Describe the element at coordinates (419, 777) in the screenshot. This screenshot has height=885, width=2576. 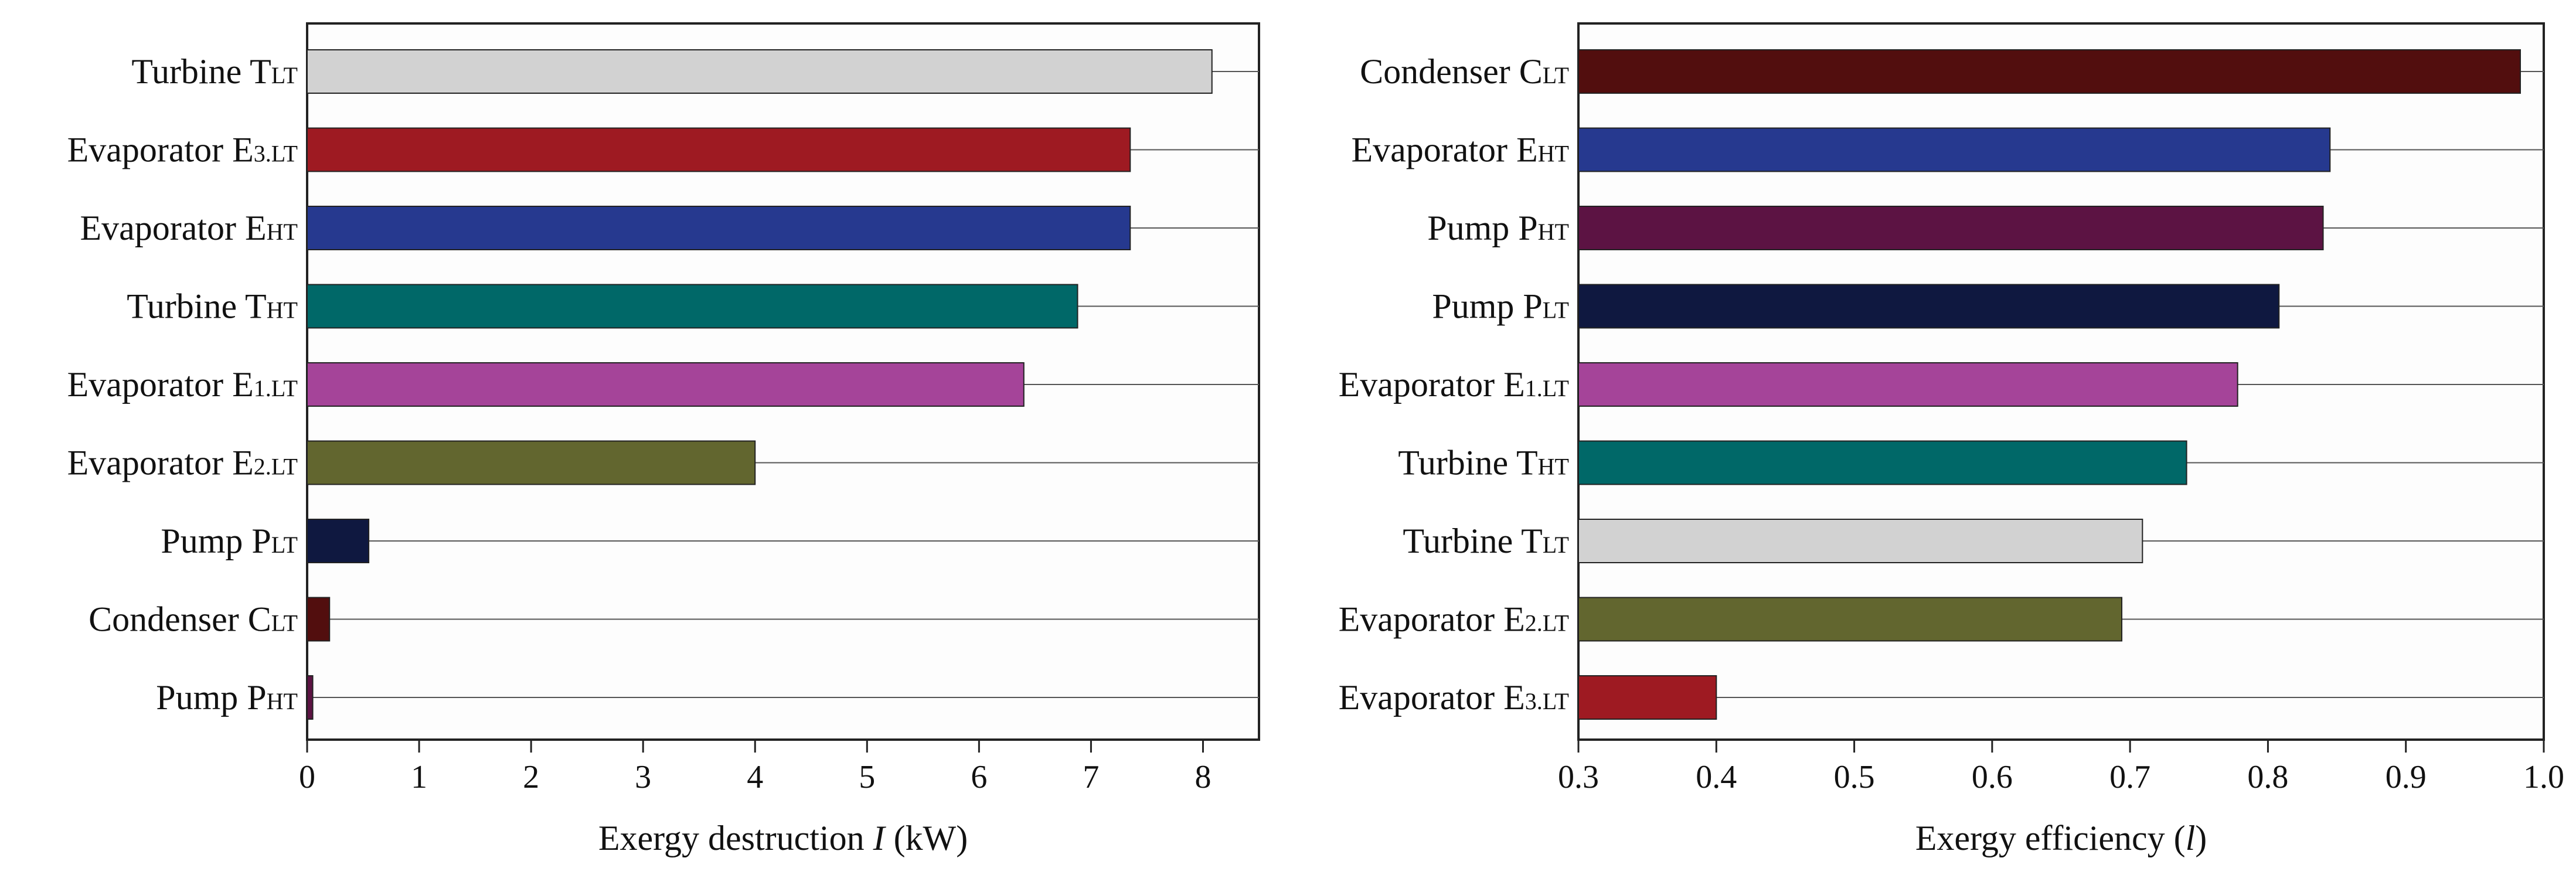
I see `x-tick-label: 1` at that location.